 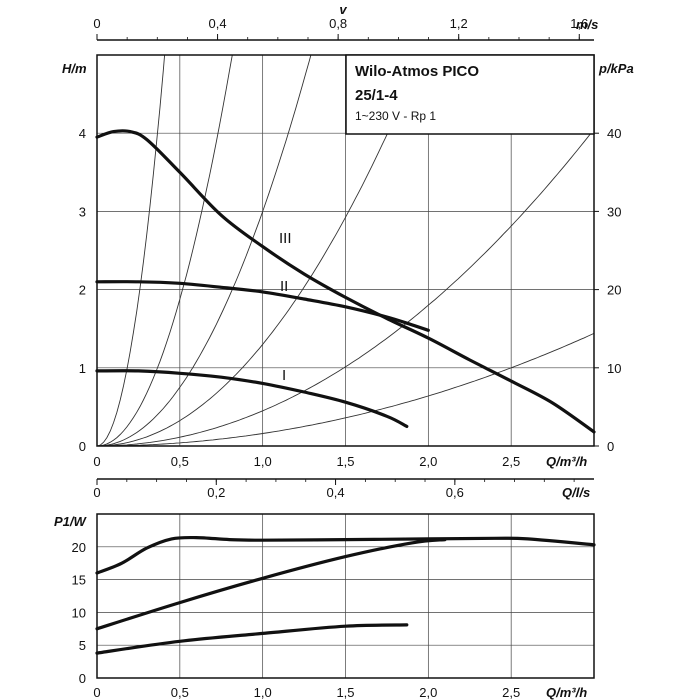 What do you see at coordinates (566, 692) in the screenshot?
I see `x-axis-label-flow-bottom: Q/m³/h` at bounding box center [566, 692].